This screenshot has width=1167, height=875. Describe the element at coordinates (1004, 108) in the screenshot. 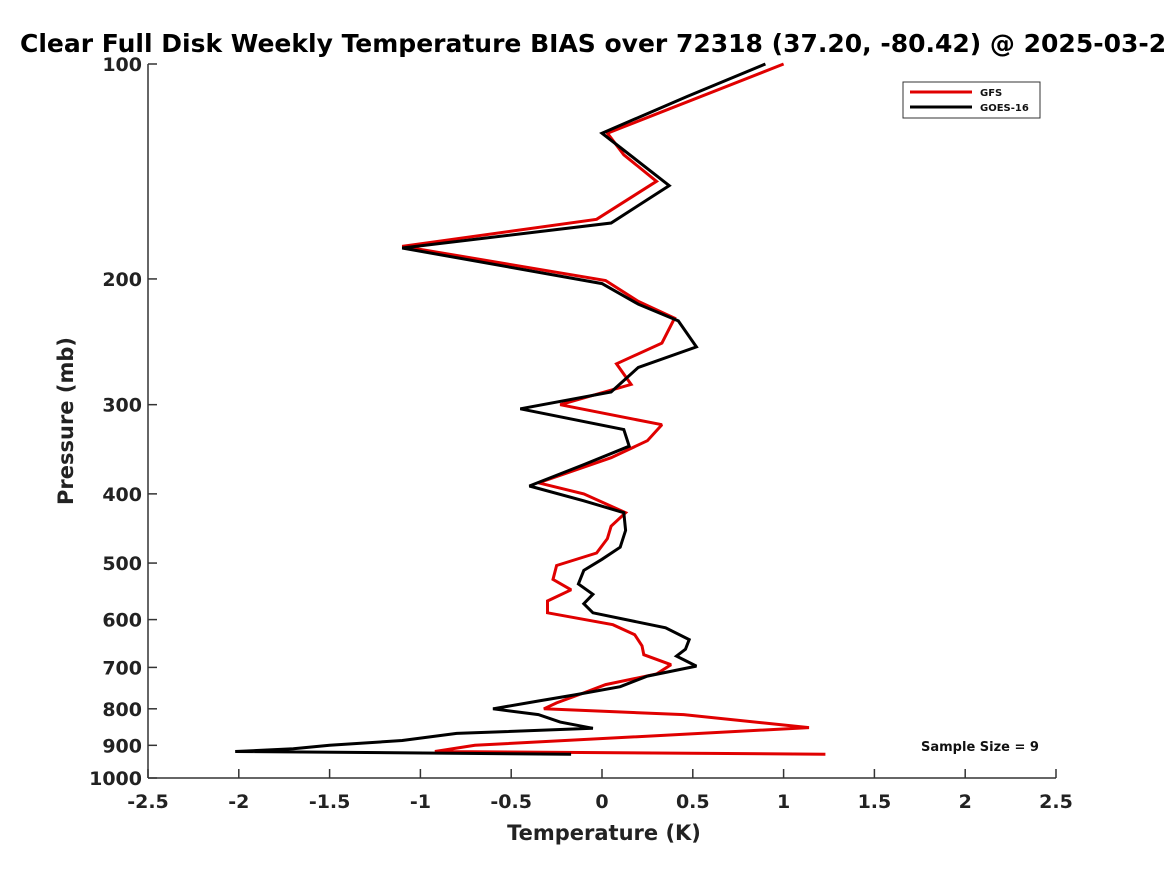

I see `legend-label-goes16: GOES-16` at that location.